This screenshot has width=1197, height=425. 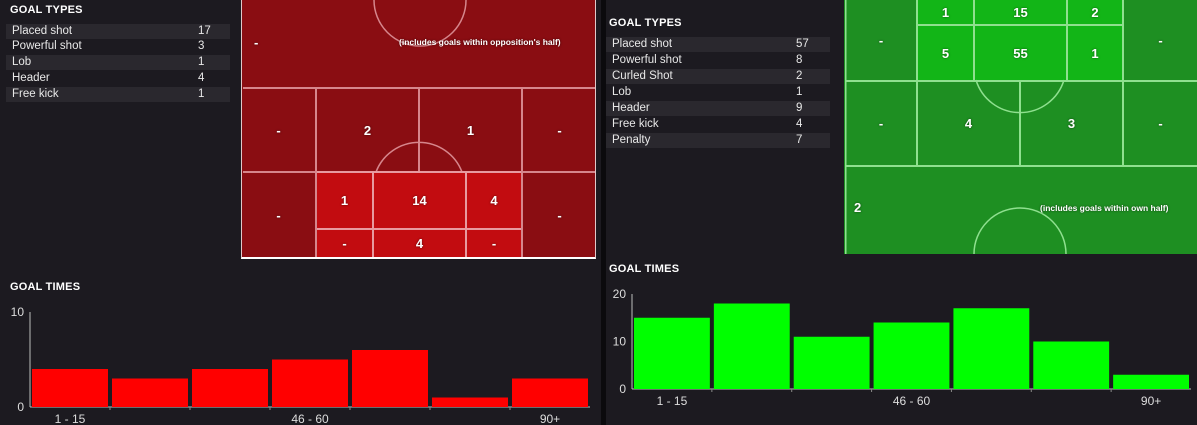 What do you see at coordinates (204, 31) in the screenshot?
I see `goal-type-value: 17` at bounding box center [204, 31].